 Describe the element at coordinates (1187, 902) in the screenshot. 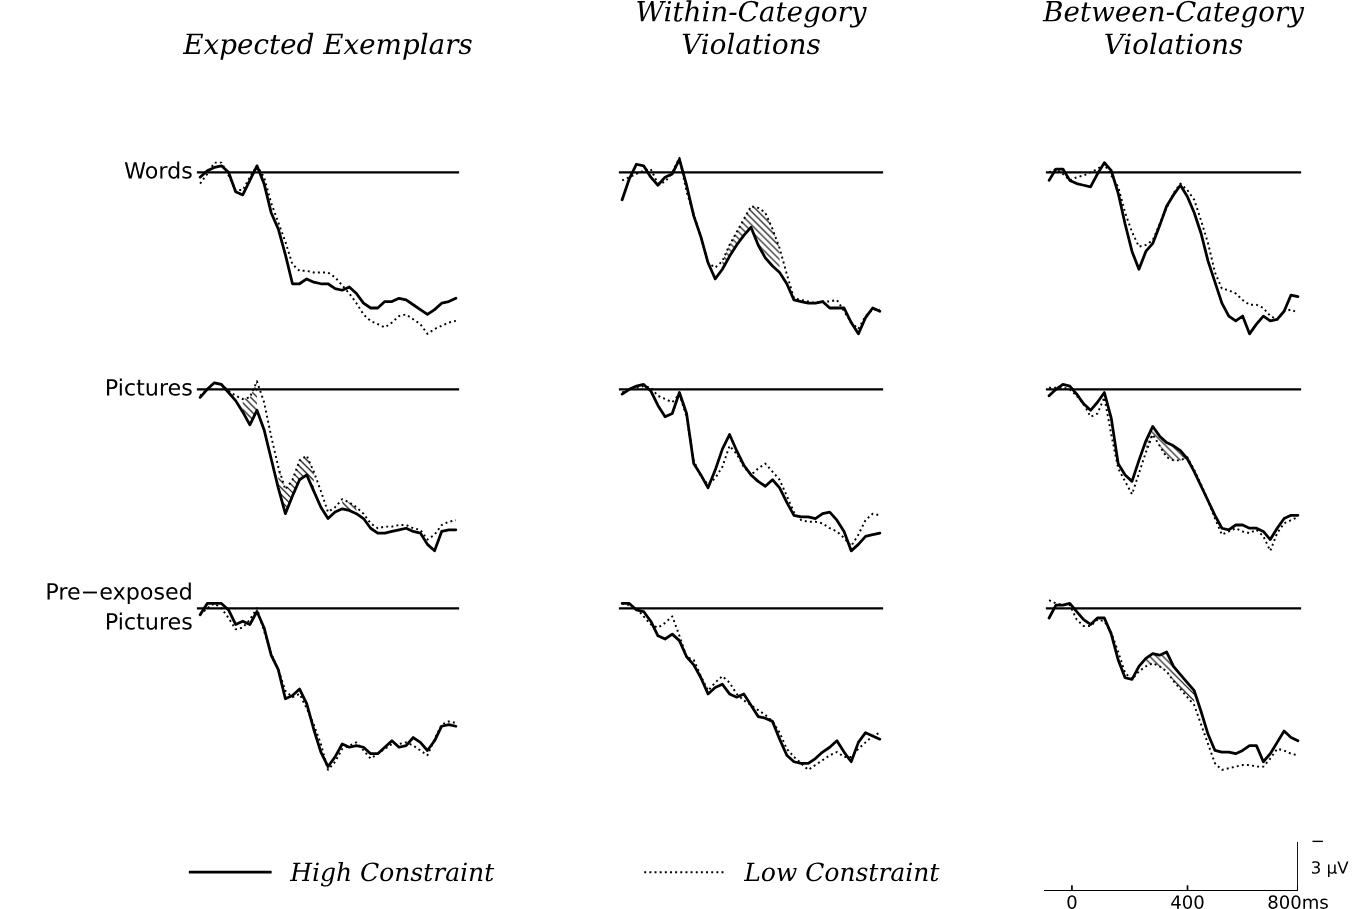

I see `text: 400` at that location.